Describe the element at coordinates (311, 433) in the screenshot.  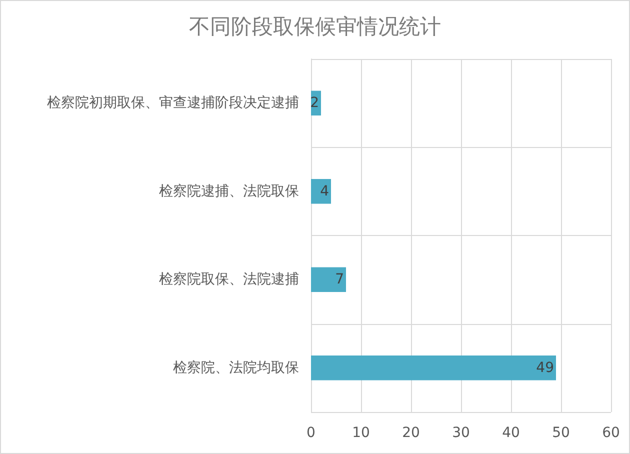
I see `x-tick-label: 0` at that location.